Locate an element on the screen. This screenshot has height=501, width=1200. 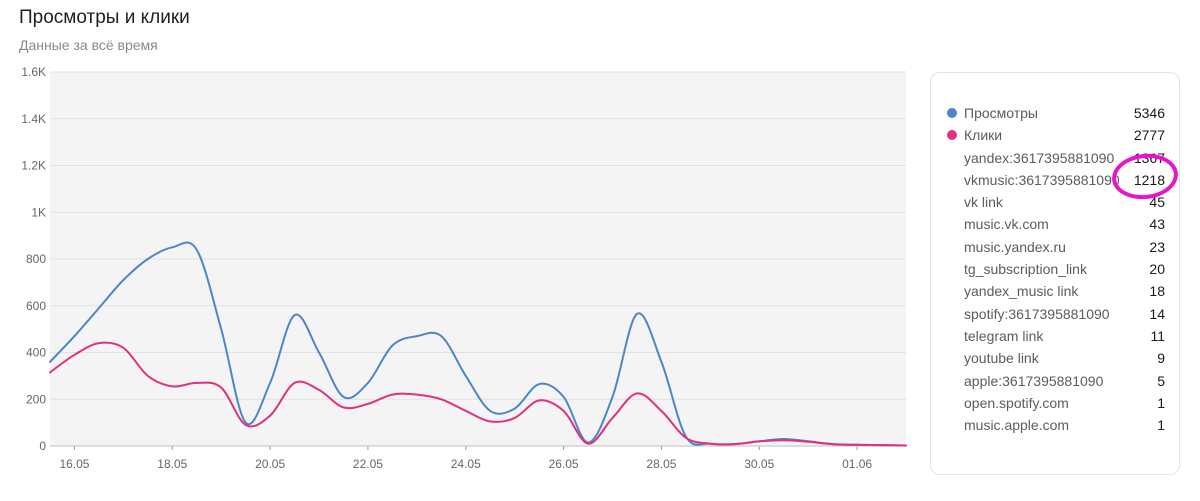
legend-item-value: 20 is located at coordinates (1156, 269).